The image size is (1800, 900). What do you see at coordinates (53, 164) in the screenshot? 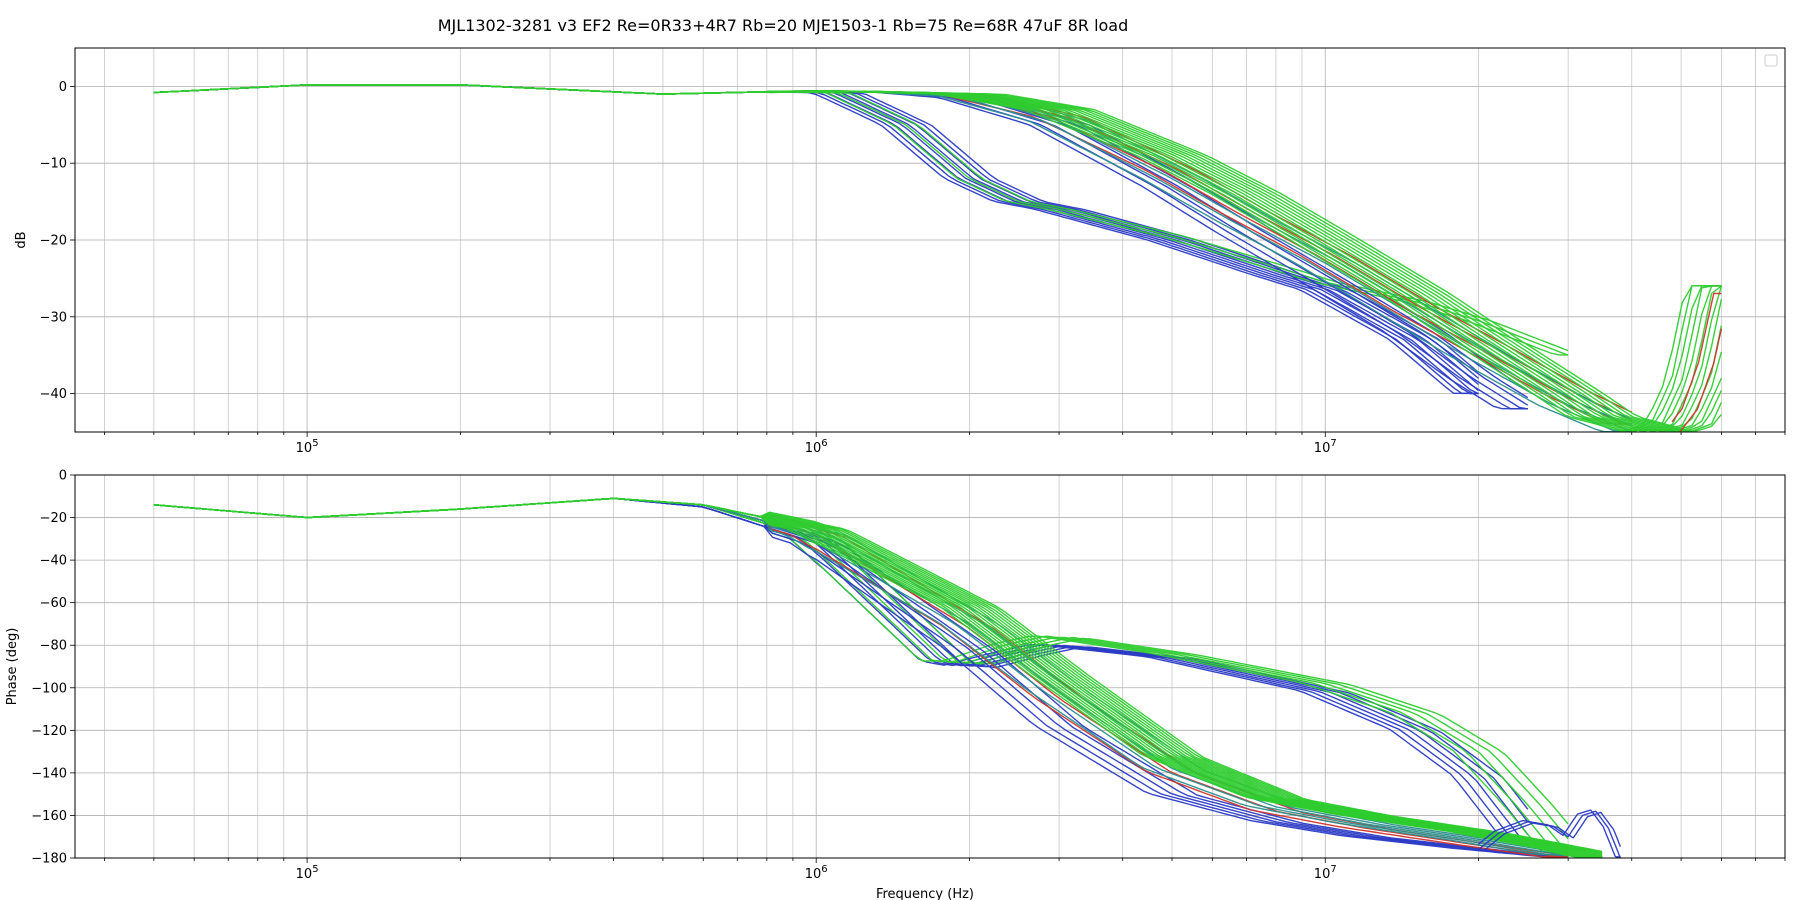
I see `y-tick-label: −10` at bounding box center [53, 164].